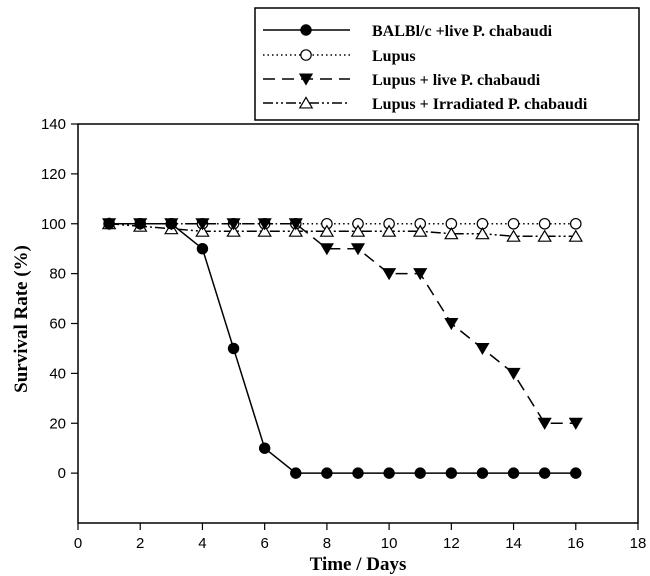 The image size is (650, 576). Describe the element at coordinates (462, 31) in the screenshot. I see `legend-label: BALBl/c +live P. chabaudi` at that location.